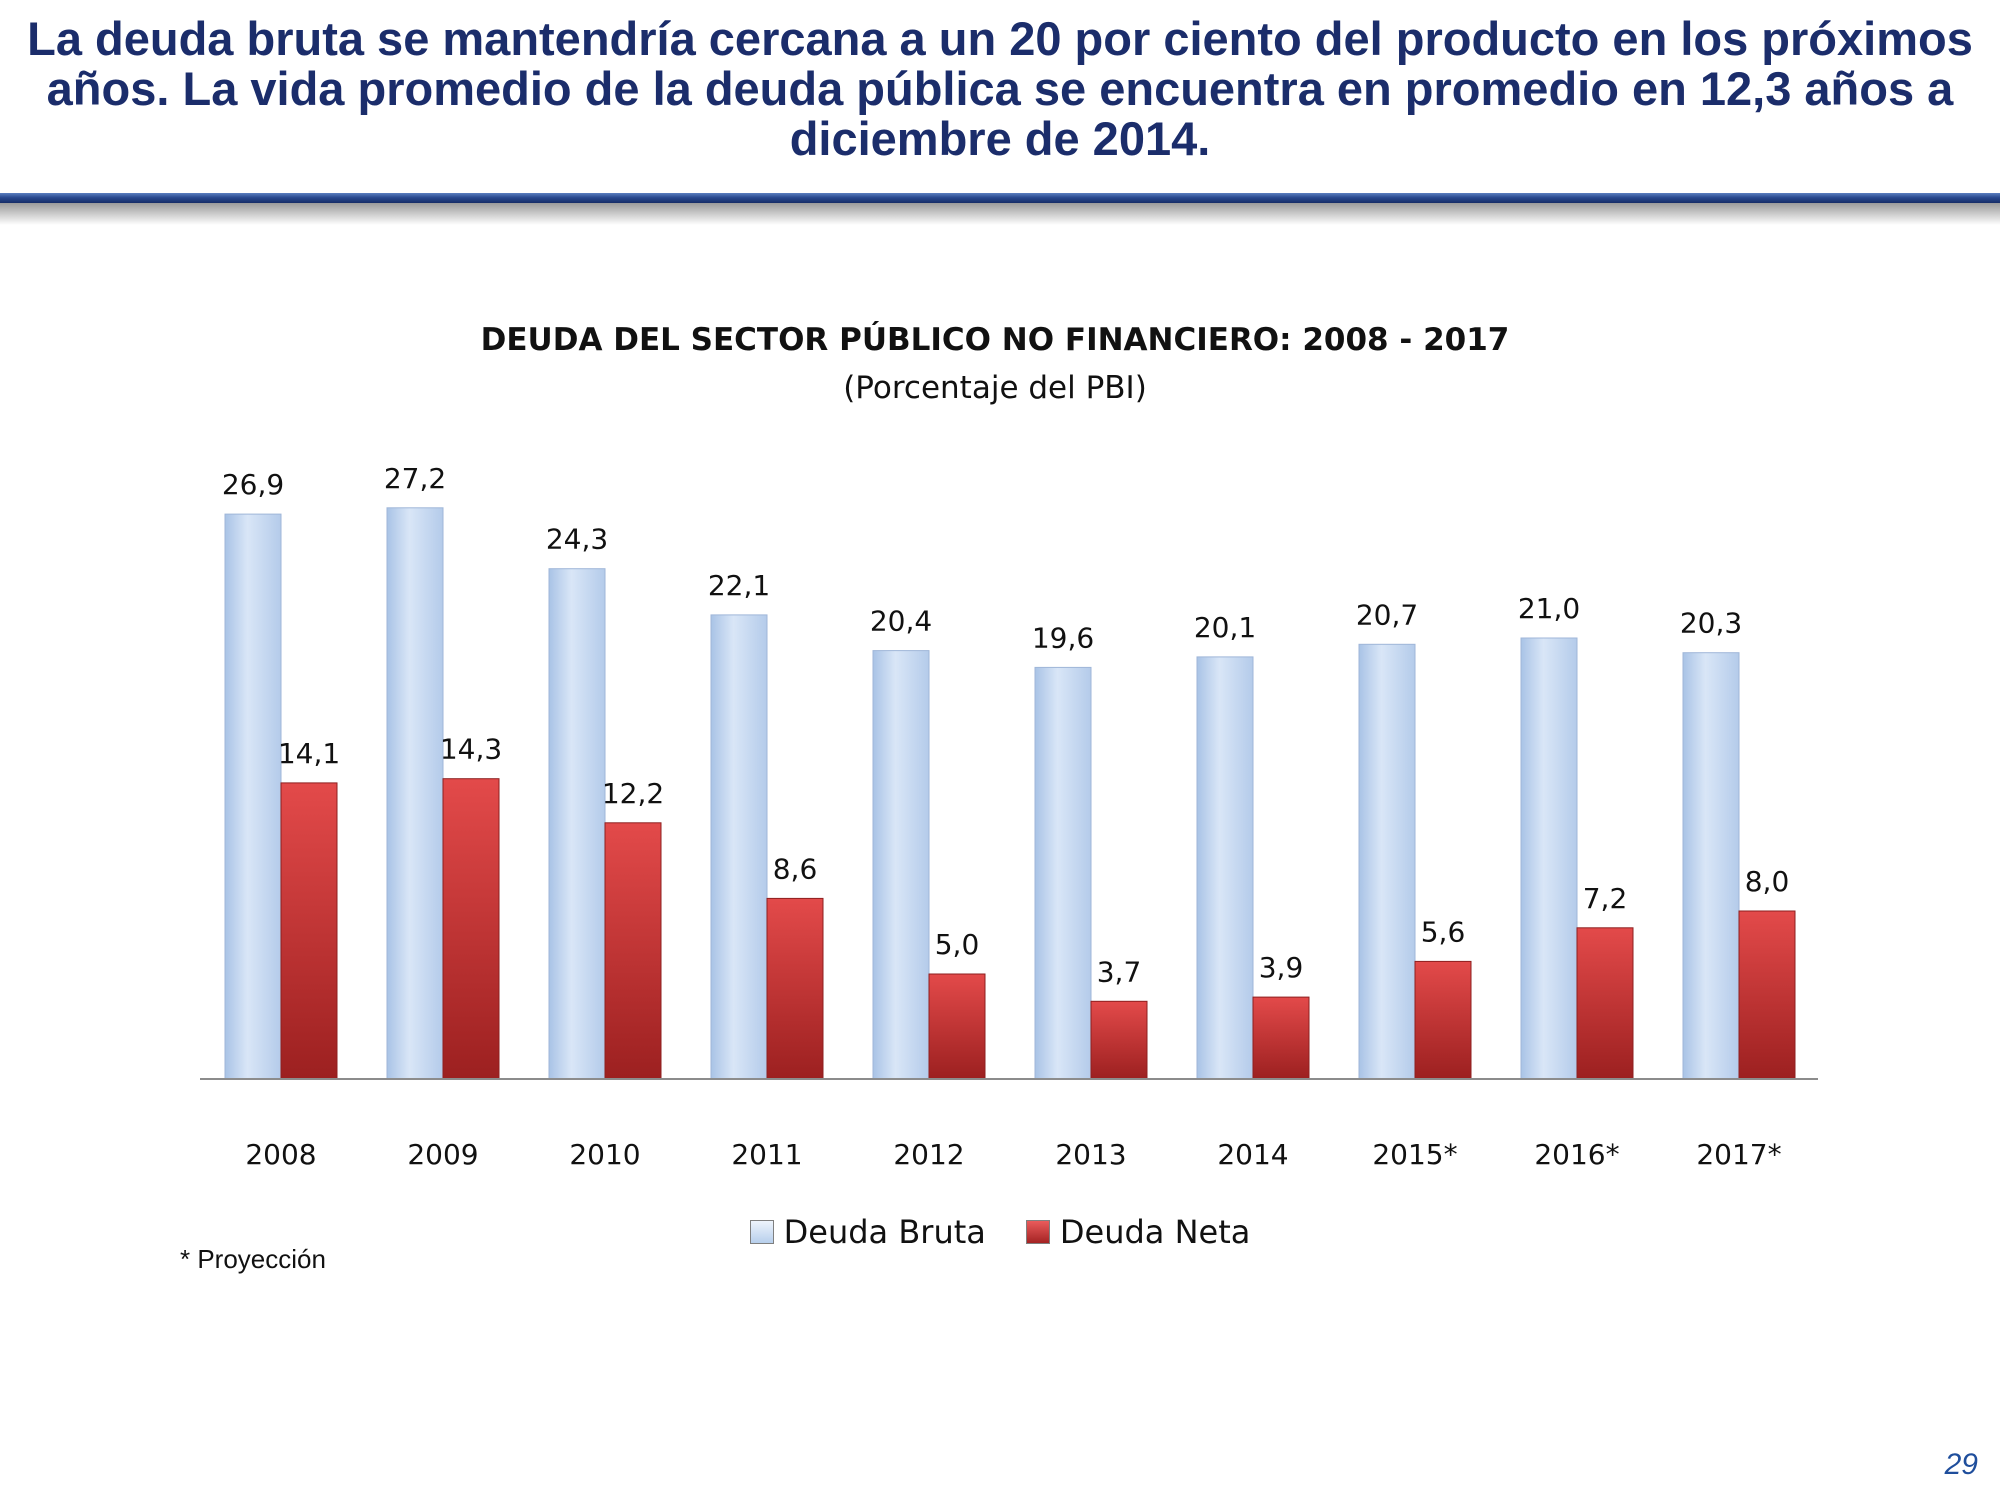  I want to click on bar-deuda-neta-2011, so click(795, 988).